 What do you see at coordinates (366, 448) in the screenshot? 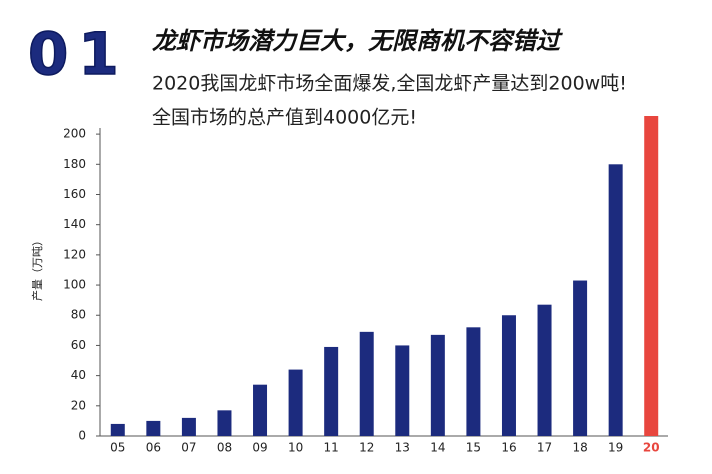
I see `x-tick-label: 12` at bounding box center [366, 448].